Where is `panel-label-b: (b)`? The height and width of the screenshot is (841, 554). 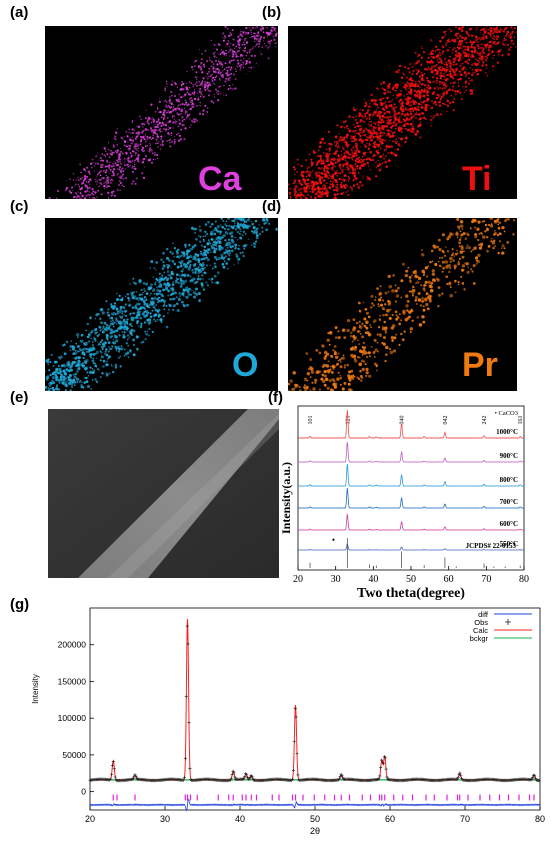 panel-label-b: (b) is located at coordinates (271, 12).